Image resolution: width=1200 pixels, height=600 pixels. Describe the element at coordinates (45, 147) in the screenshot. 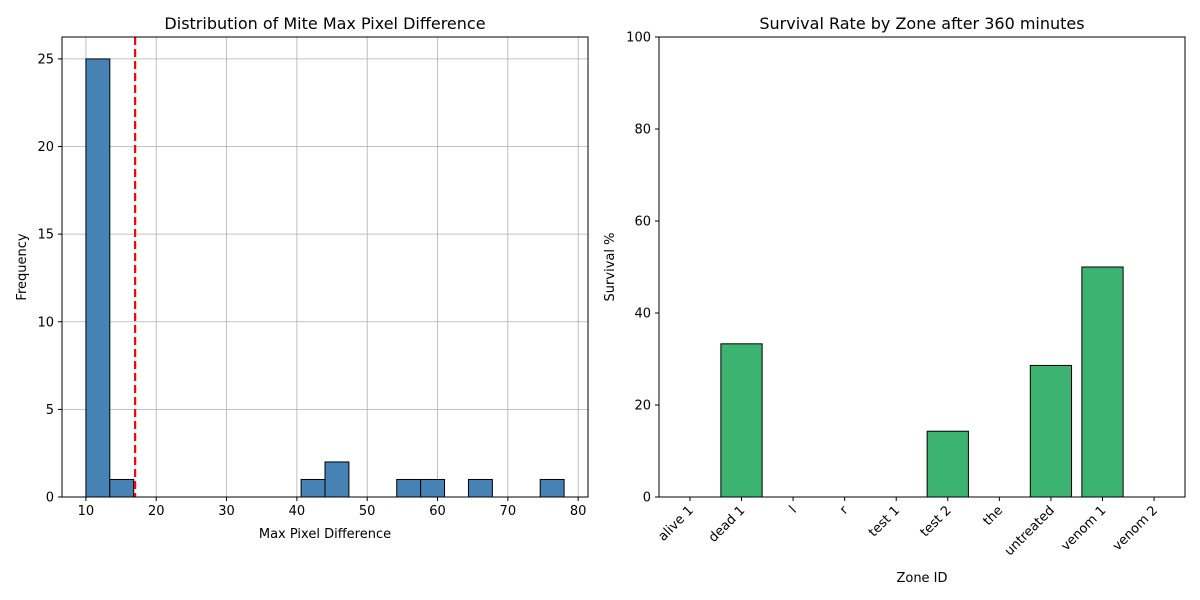

I see `histogram-y-tick-label: 20` at that location.